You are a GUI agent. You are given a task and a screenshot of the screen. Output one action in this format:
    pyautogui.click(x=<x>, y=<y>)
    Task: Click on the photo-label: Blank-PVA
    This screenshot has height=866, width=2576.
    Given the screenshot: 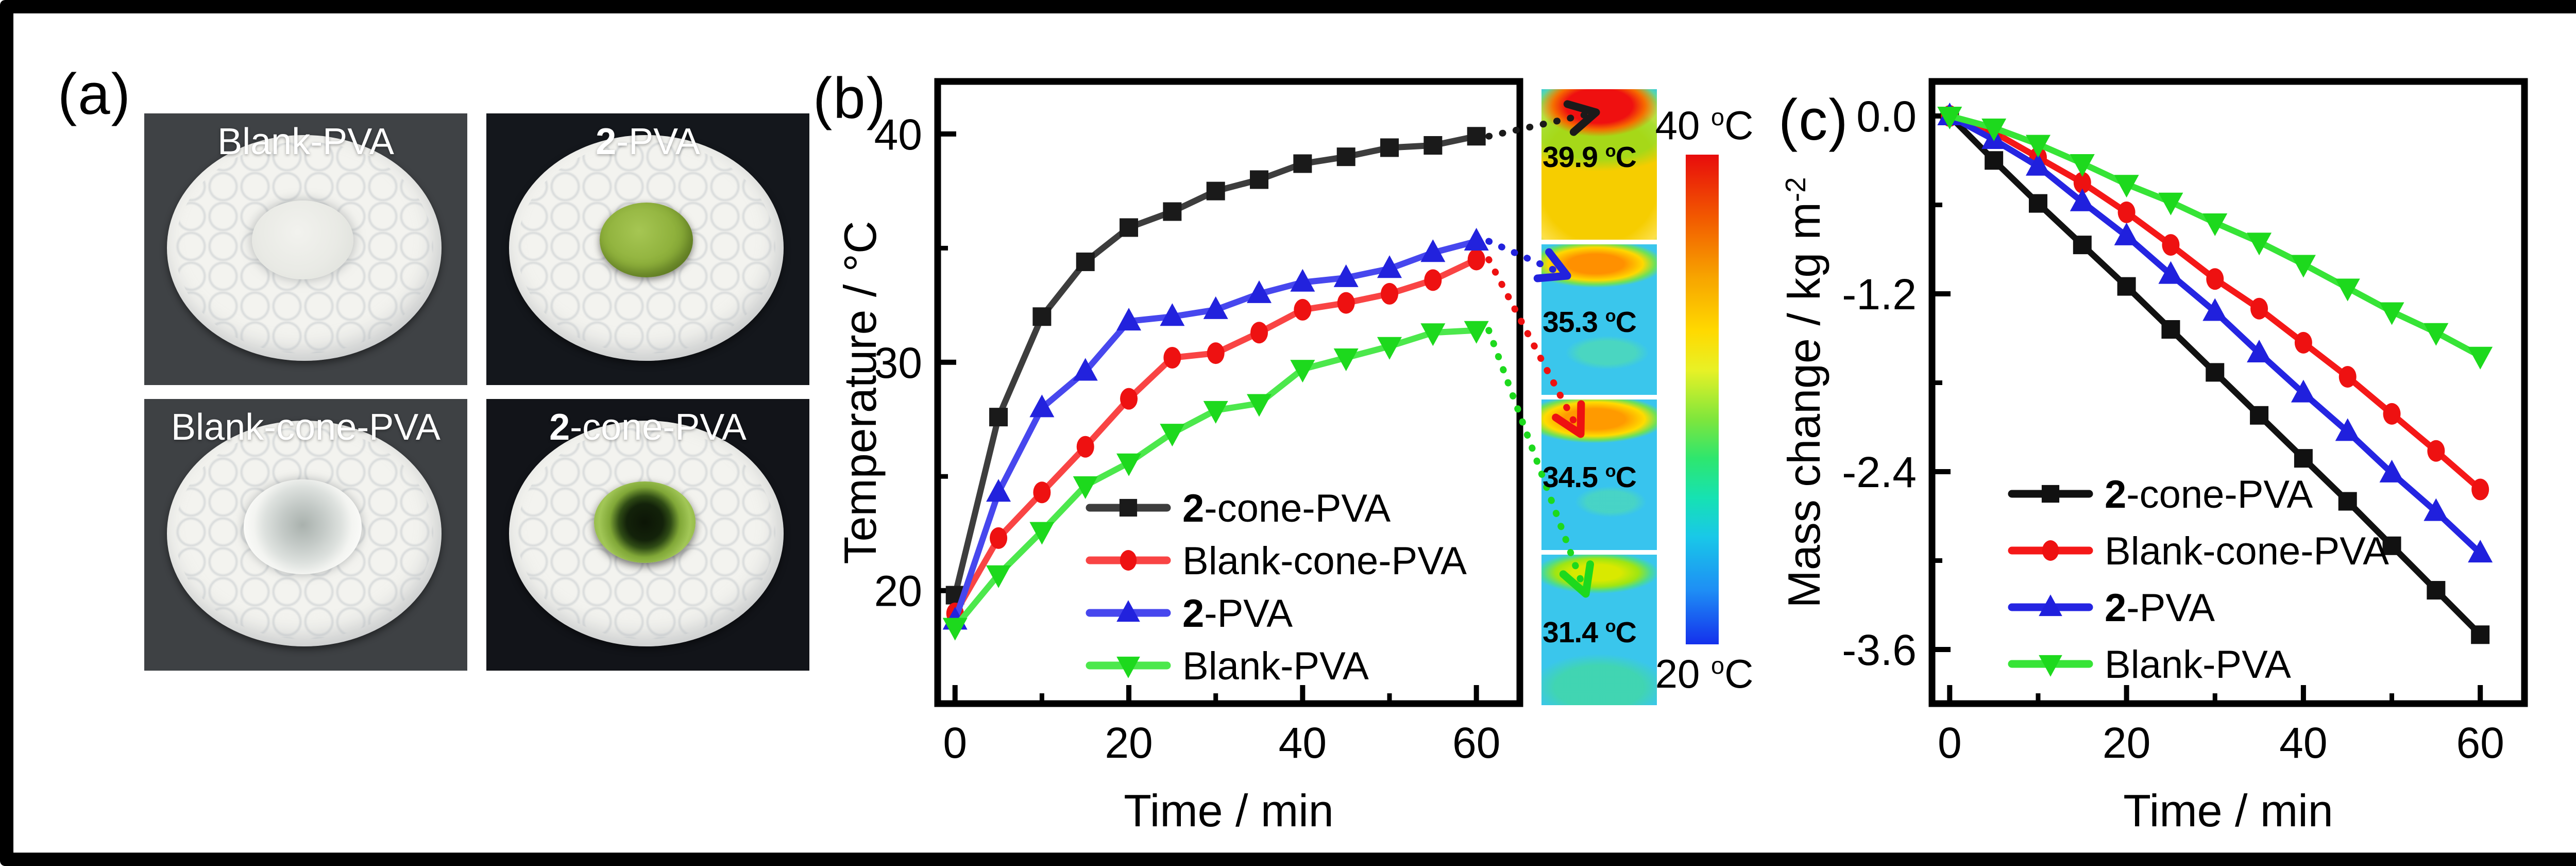 What is the action you would take?
    pyautogui.click(x=305, y=142)
    